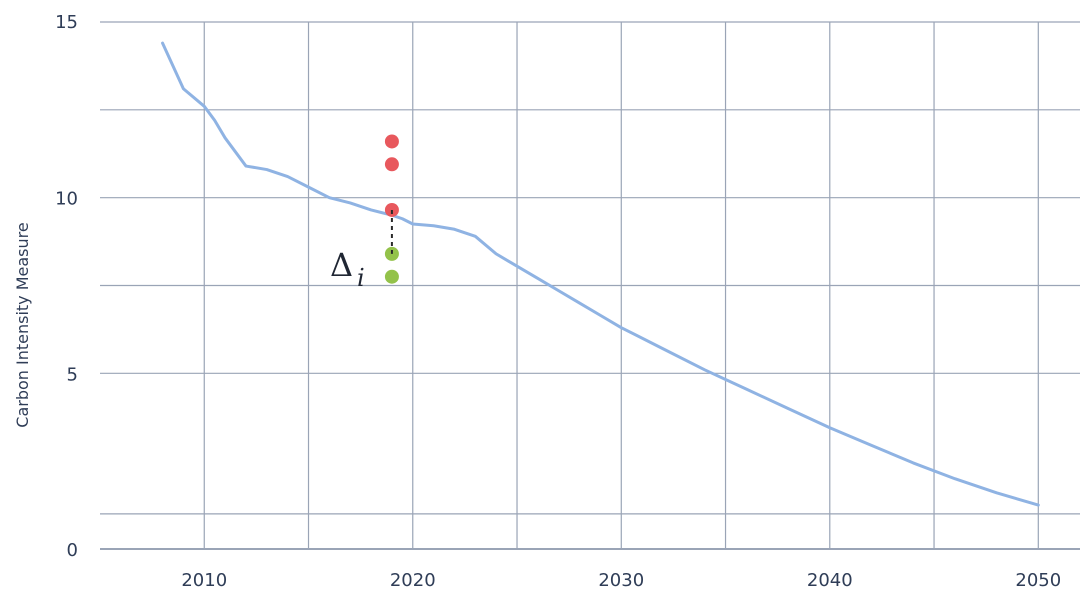 This screenshot has width=1083, height=593. Describe the element at coordinates (361, 278) in the screenshot. I see `delta-subscript: i` at that location.